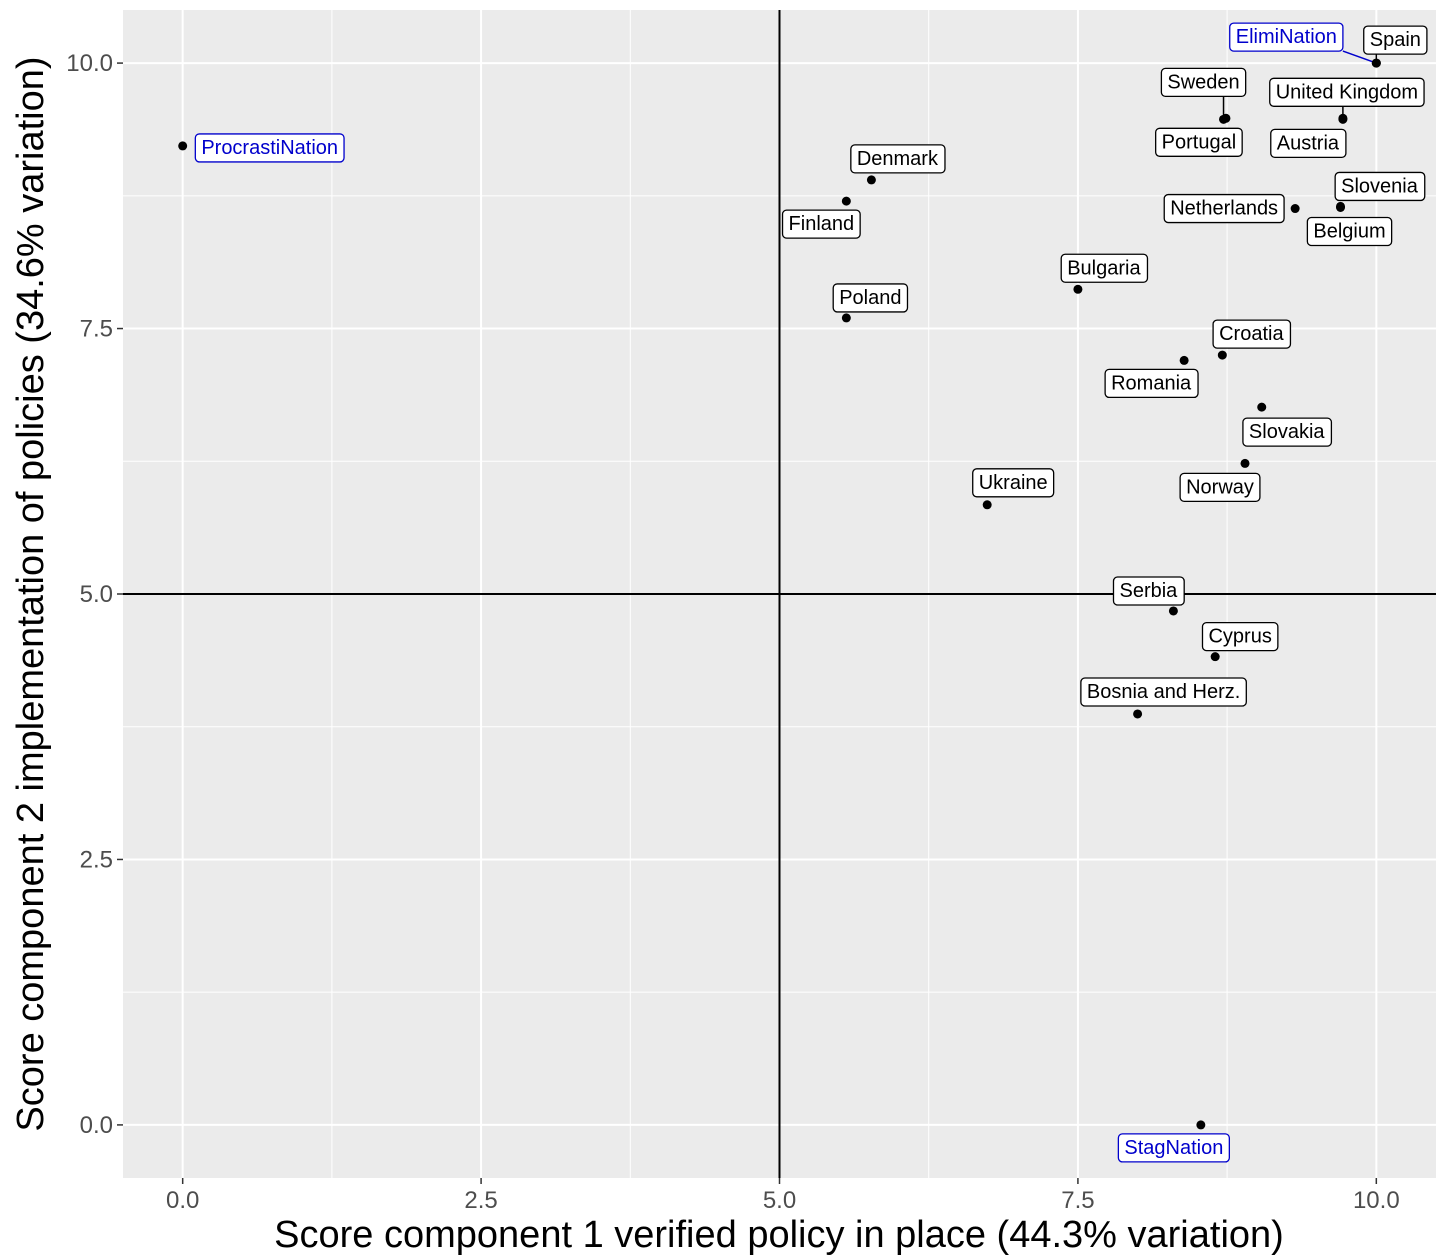  I want to click on point-label: Austria, so click(1308, 143).